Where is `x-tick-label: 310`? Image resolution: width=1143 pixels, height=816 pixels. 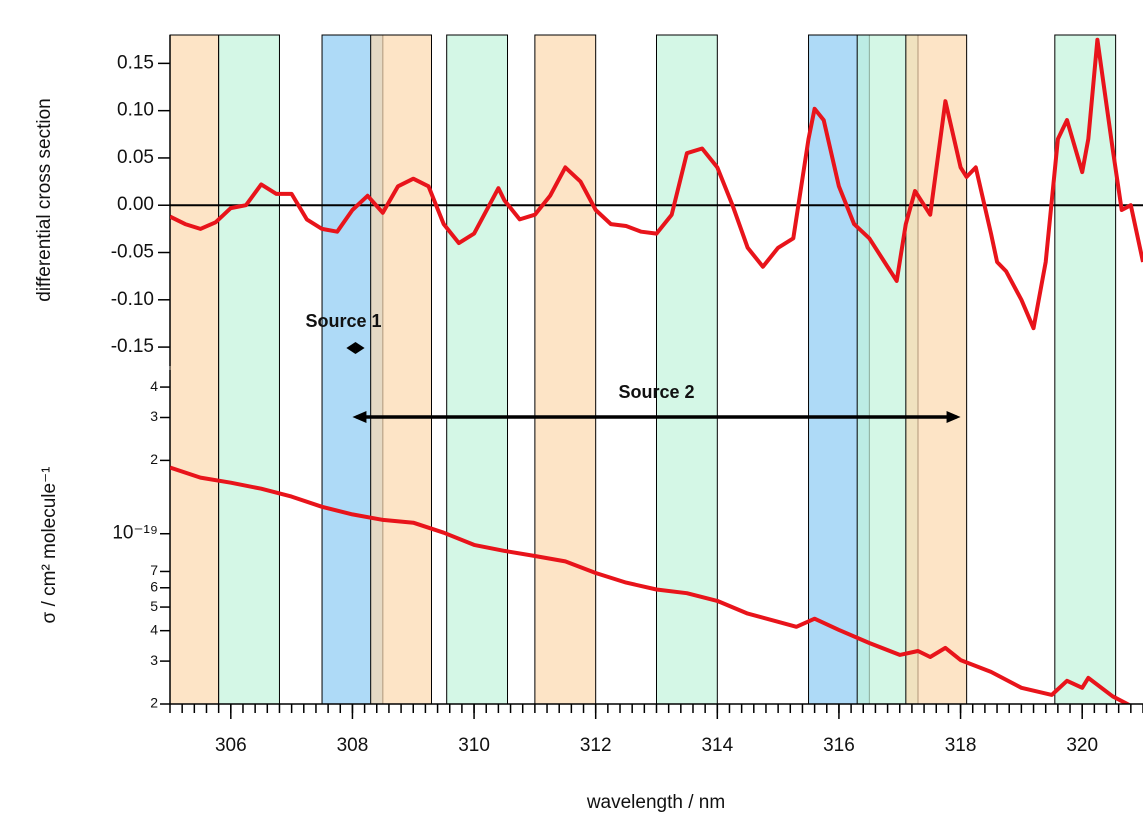 x-tick-label: 310 is located at coordinates (474, 745).